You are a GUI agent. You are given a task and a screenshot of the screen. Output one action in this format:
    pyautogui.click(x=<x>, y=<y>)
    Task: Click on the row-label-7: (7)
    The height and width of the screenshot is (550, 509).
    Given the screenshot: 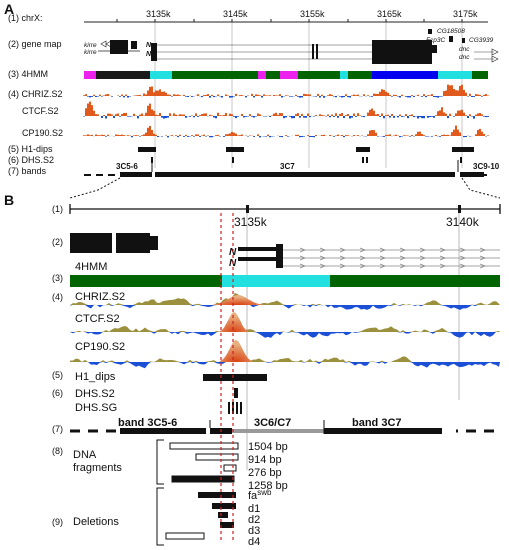 What is the action you would take?
    pyautogui.click(x=57, y=429)
    